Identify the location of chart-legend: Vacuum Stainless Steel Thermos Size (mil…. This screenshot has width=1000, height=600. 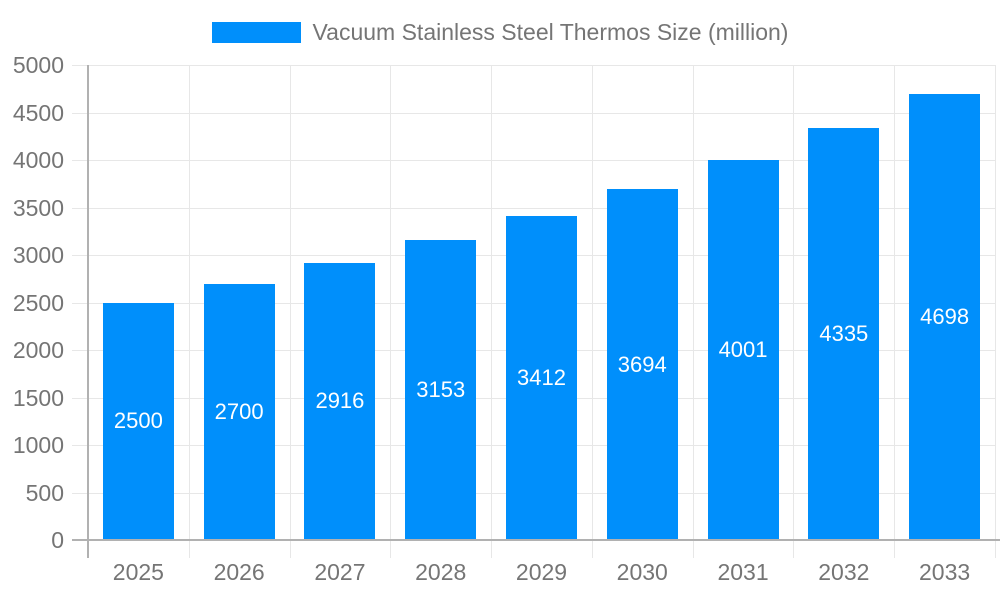
(500, 32).